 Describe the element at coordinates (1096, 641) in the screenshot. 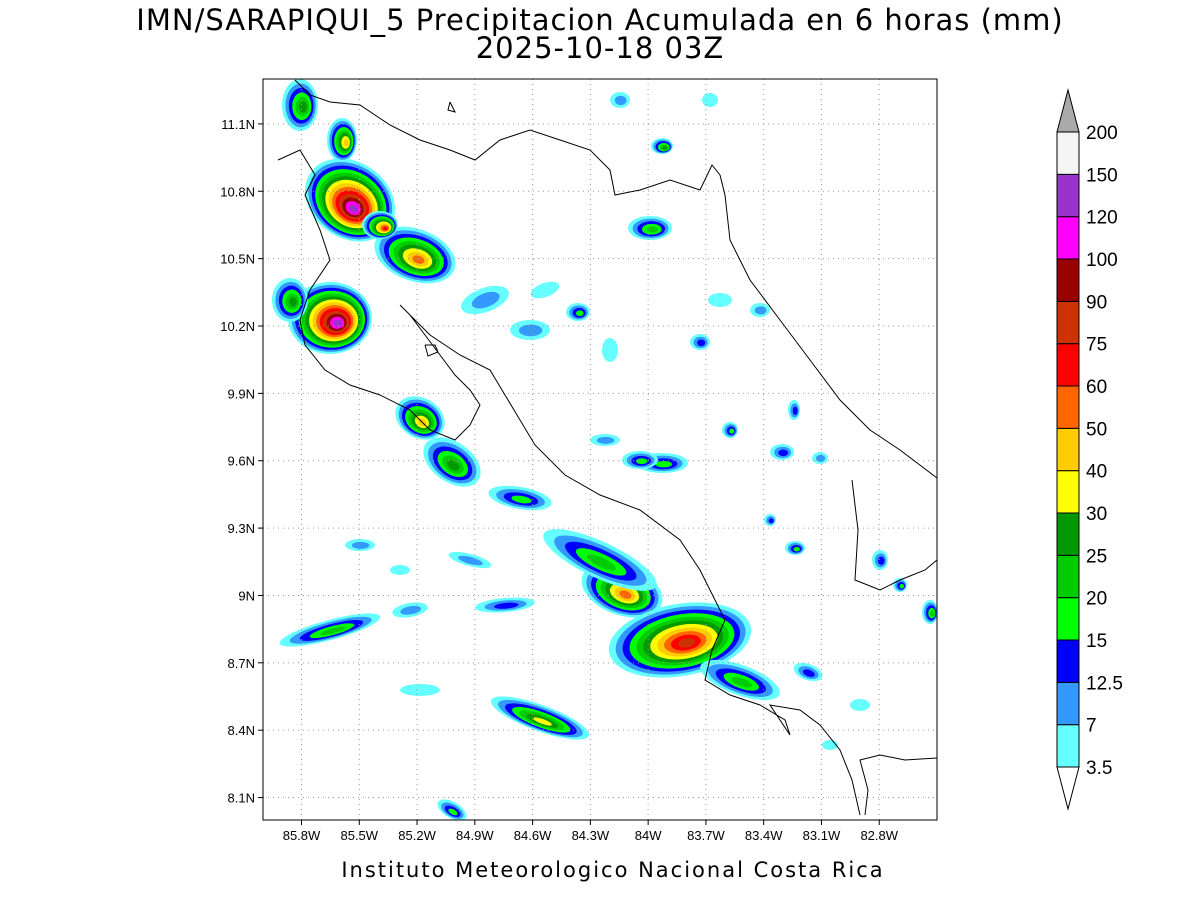

I see `colorbar-label: 15` at that location.